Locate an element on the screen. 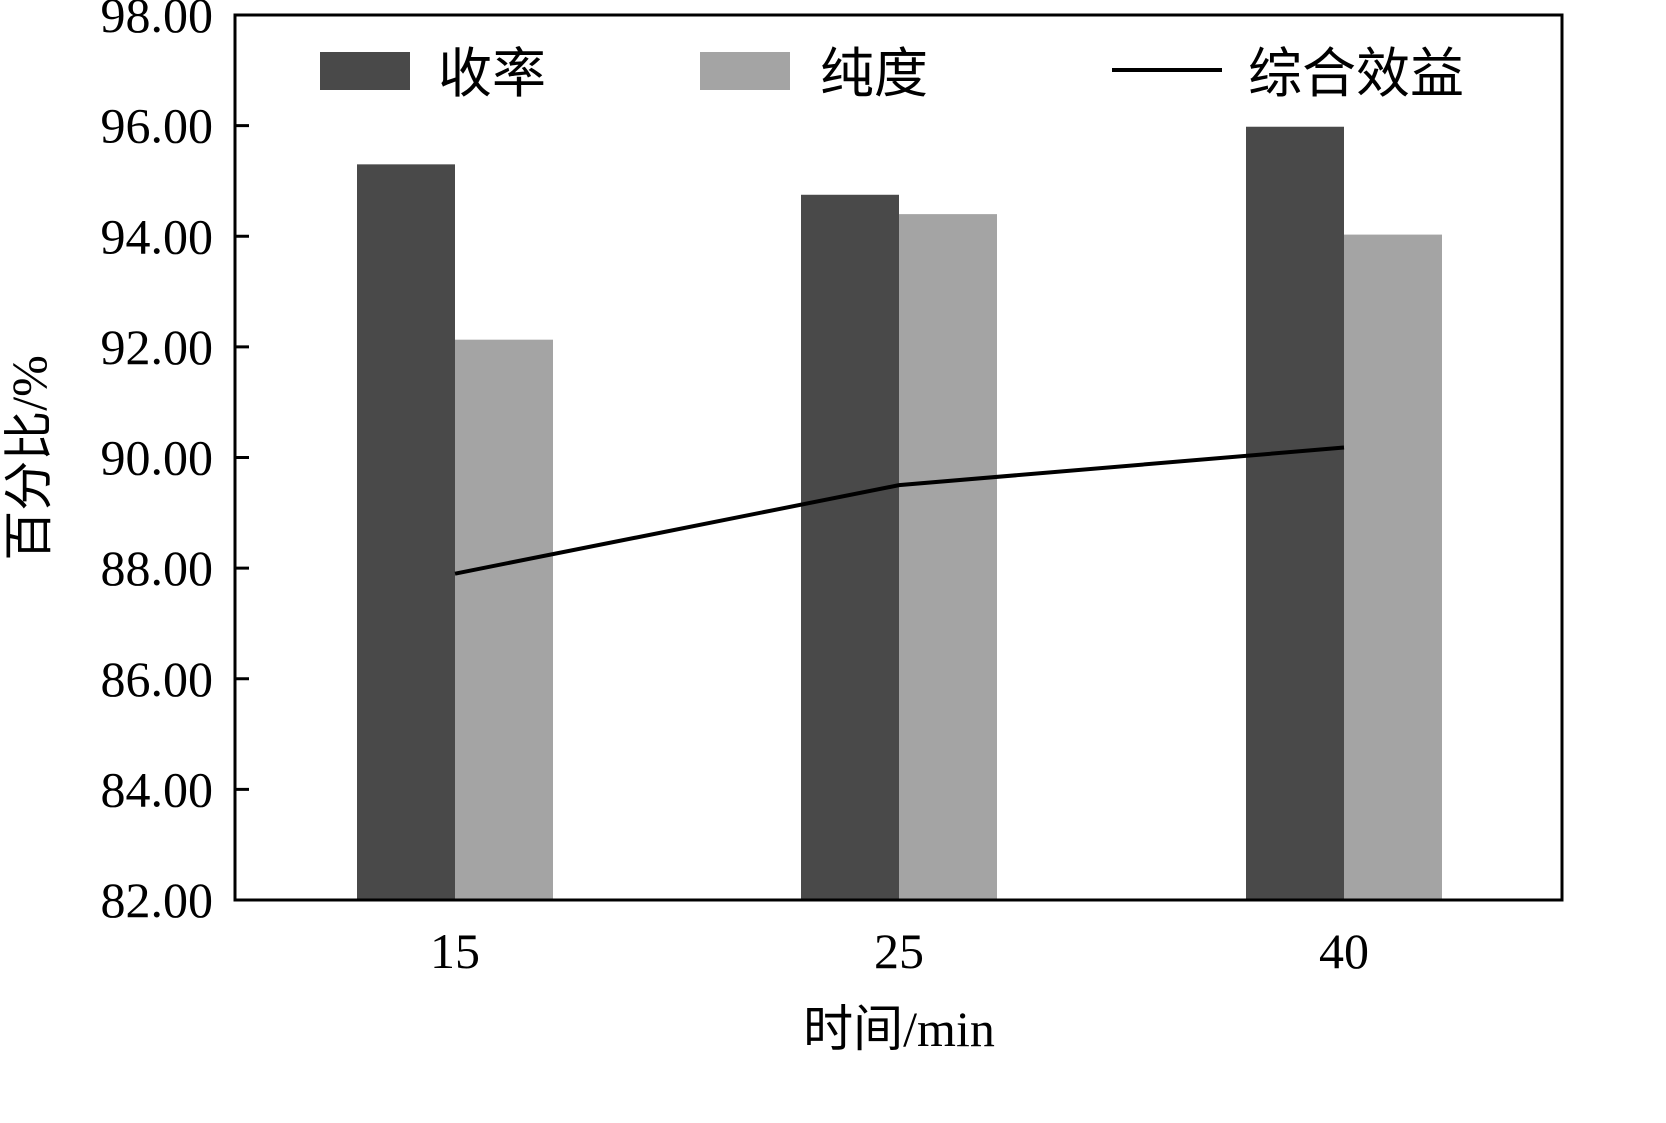  legend-label-yield: 收率 is located at coordinates (492, 74).